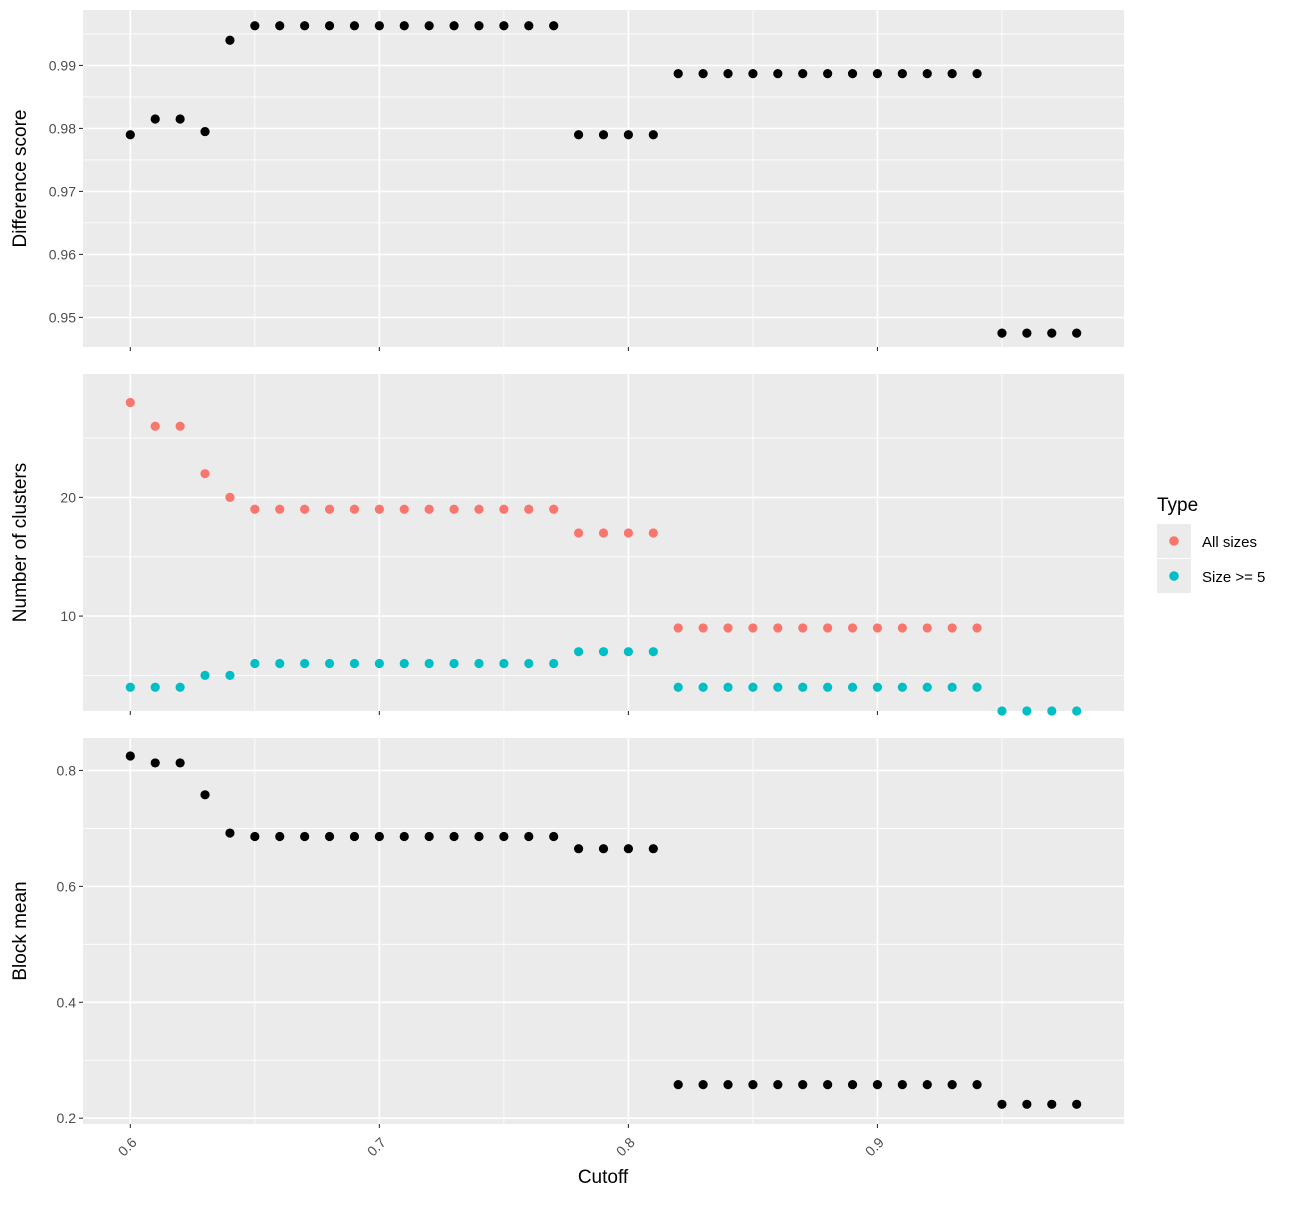 This screenshot has width=1300, height=1205. I want to click on x-tick-label: 0.7, so click(376, 1146).